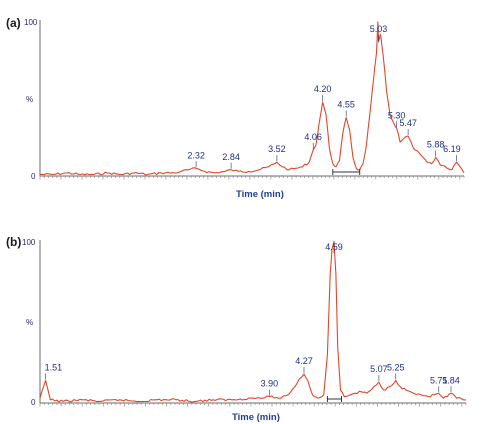 Image resolution: width=500 pixels, height=424 pixels. What do you see at coordinates (304, 361) in the screenshot?
I see `panel-b-peak-label: 4.27` at bounding box center [304, 361].